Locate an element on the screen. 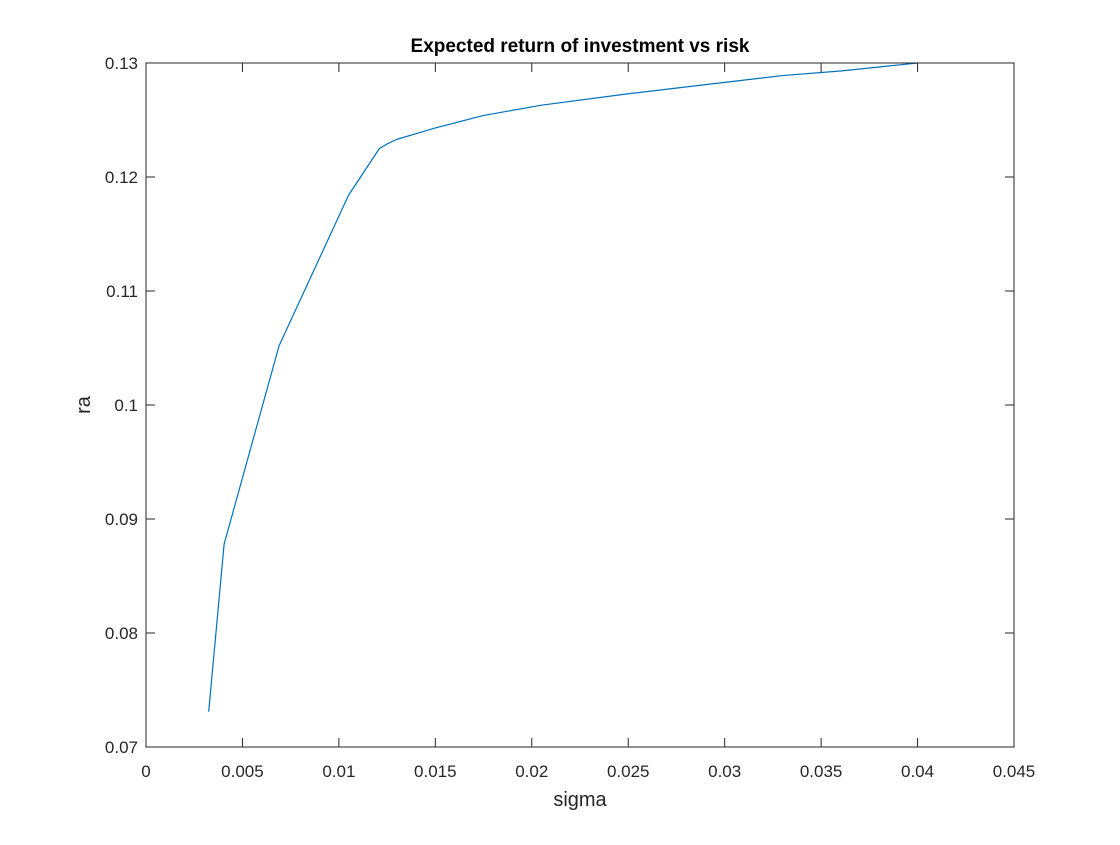 This screenshot has width=1120, height=845. x-tick-label: 0.035 is located at coordinates (821, 771).